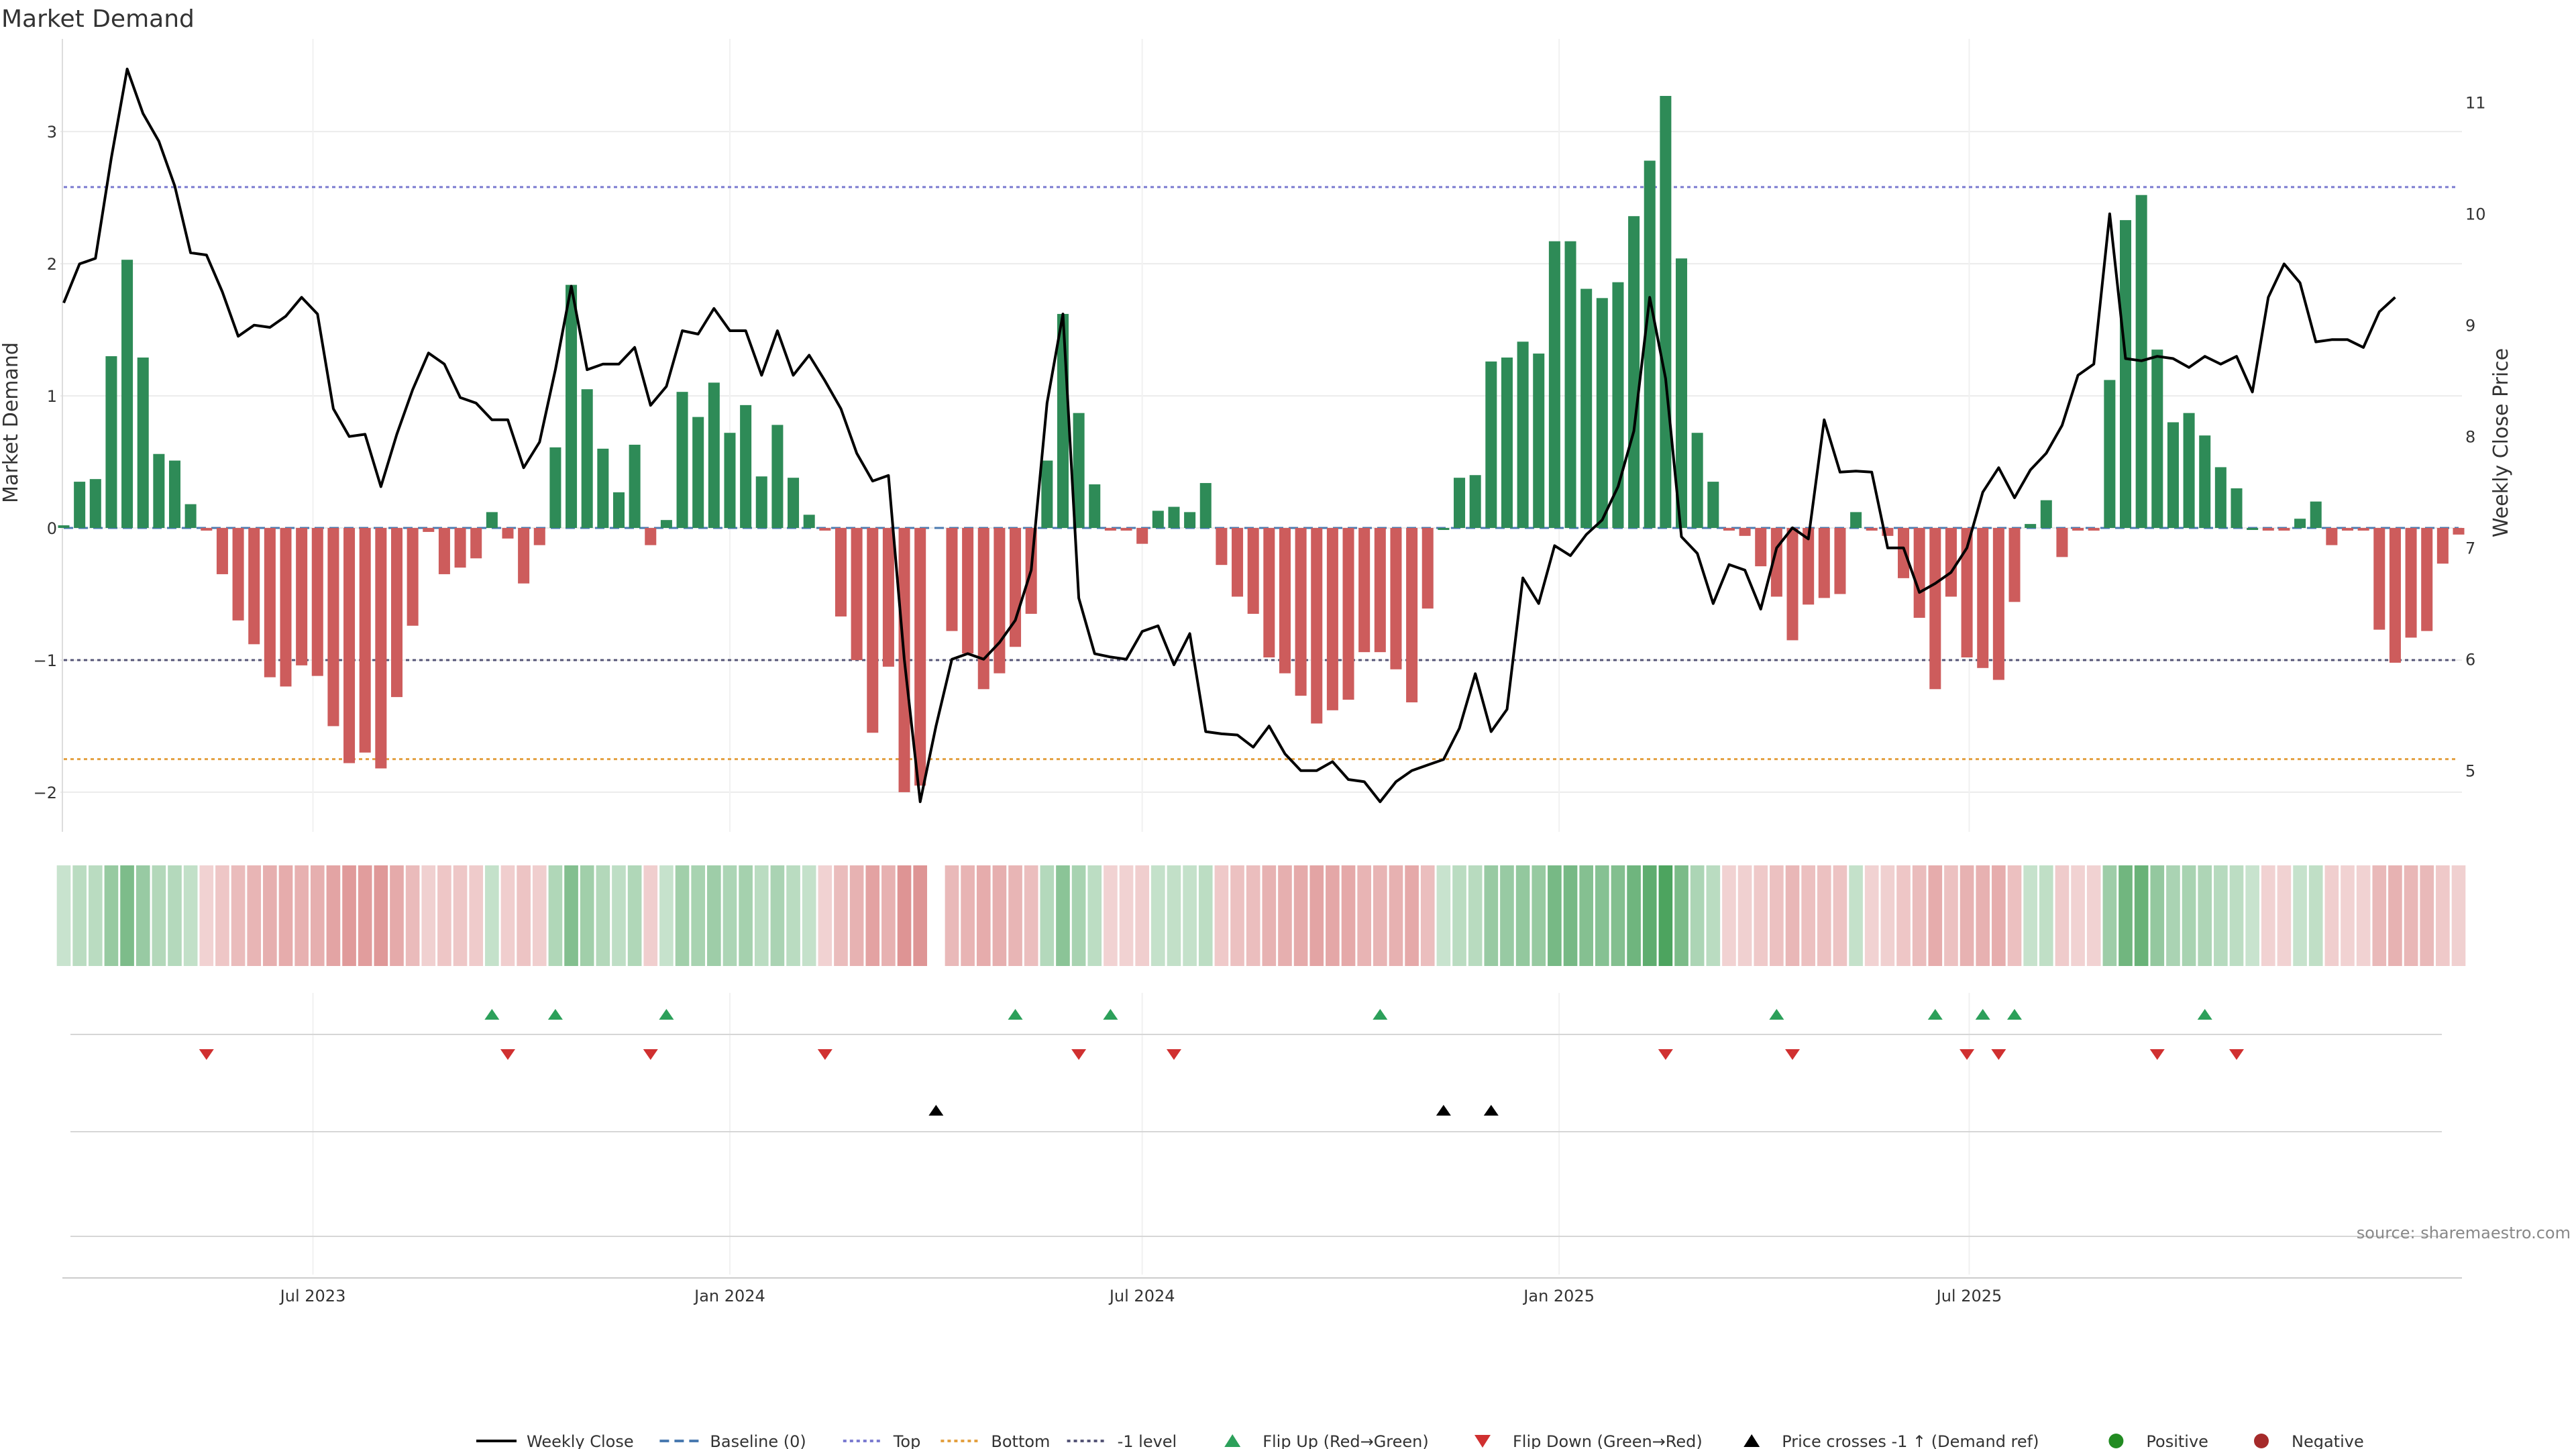  What do you see at coordinates (1968, 1296) in the screenshot?
I see `x-tick-label-4: Jul 2025` at bounding box center [1968, 1296].